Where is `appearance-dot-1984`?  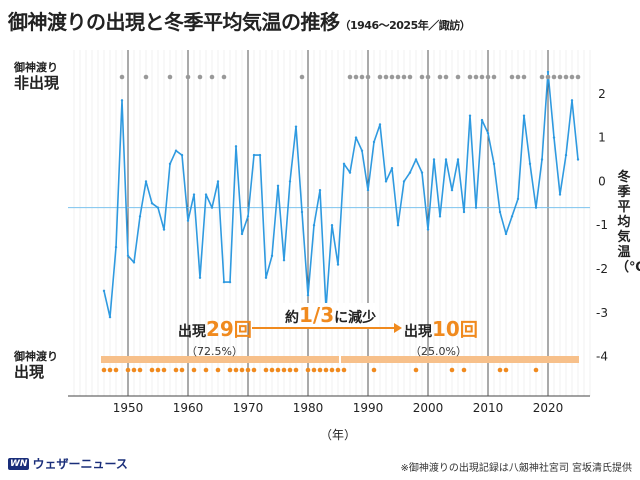
appearance-dot-1984 is located at coordinates (332, 370).